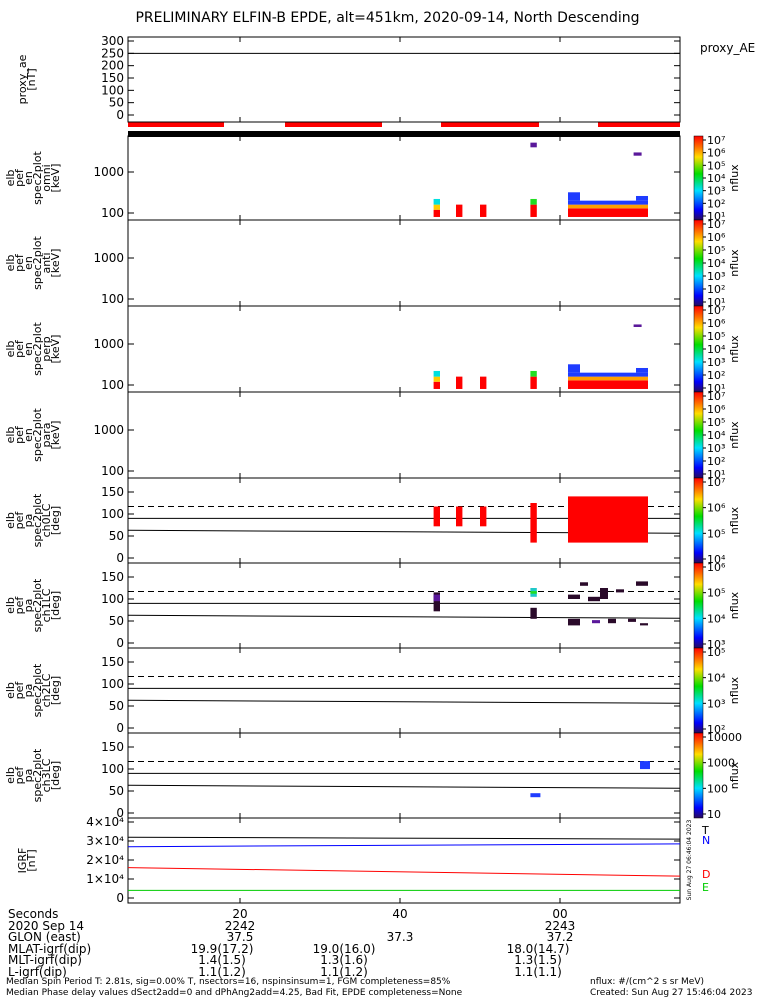  I want to click on panel-proxy_ae-frame, so click(404, 79).